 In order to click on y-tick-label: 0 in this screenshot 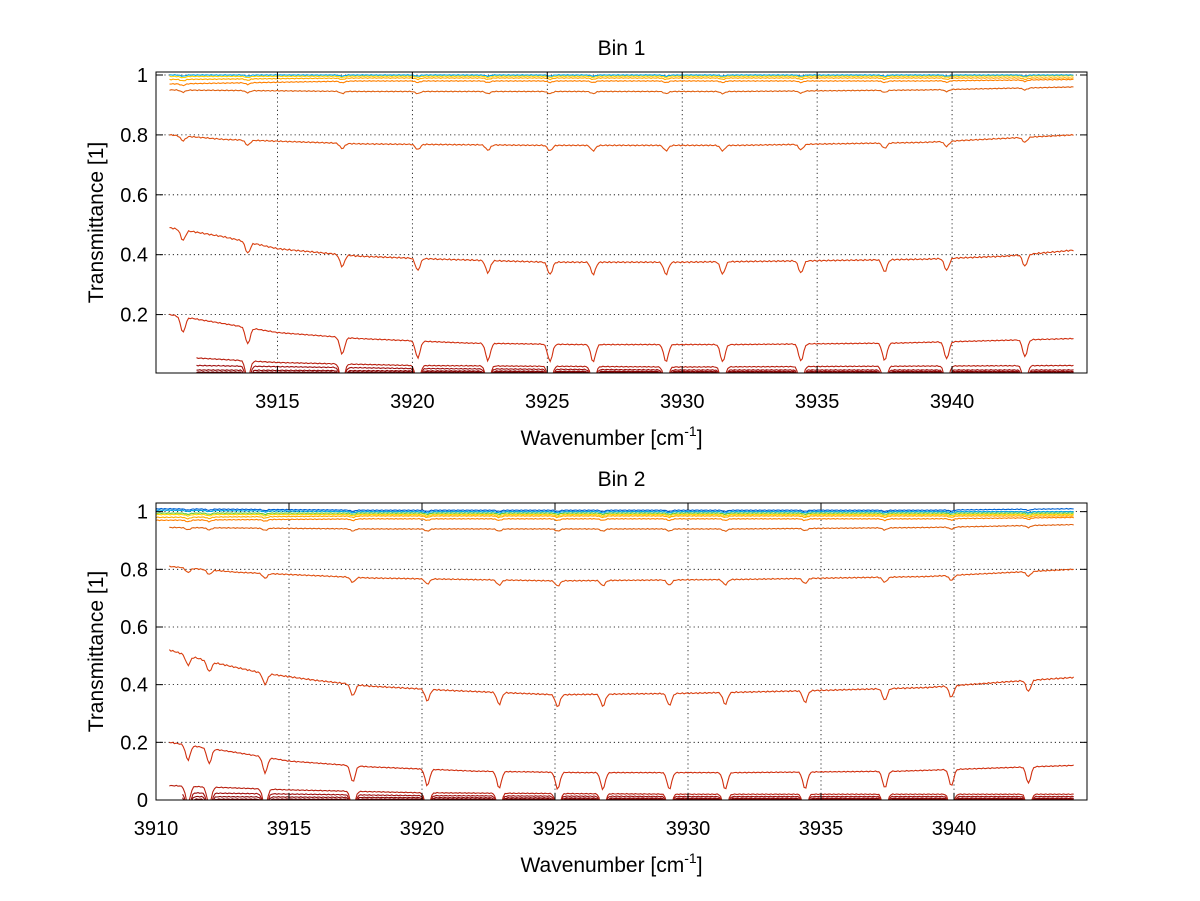, I will do `click(142, 801)`.